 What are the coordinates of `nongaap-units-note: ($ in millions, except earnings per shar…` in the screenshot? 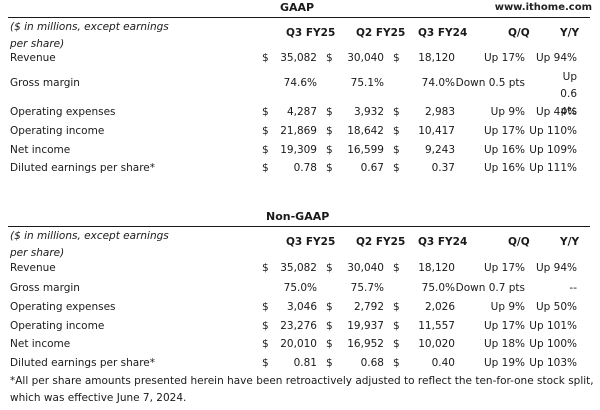 It's located at (89, 244).